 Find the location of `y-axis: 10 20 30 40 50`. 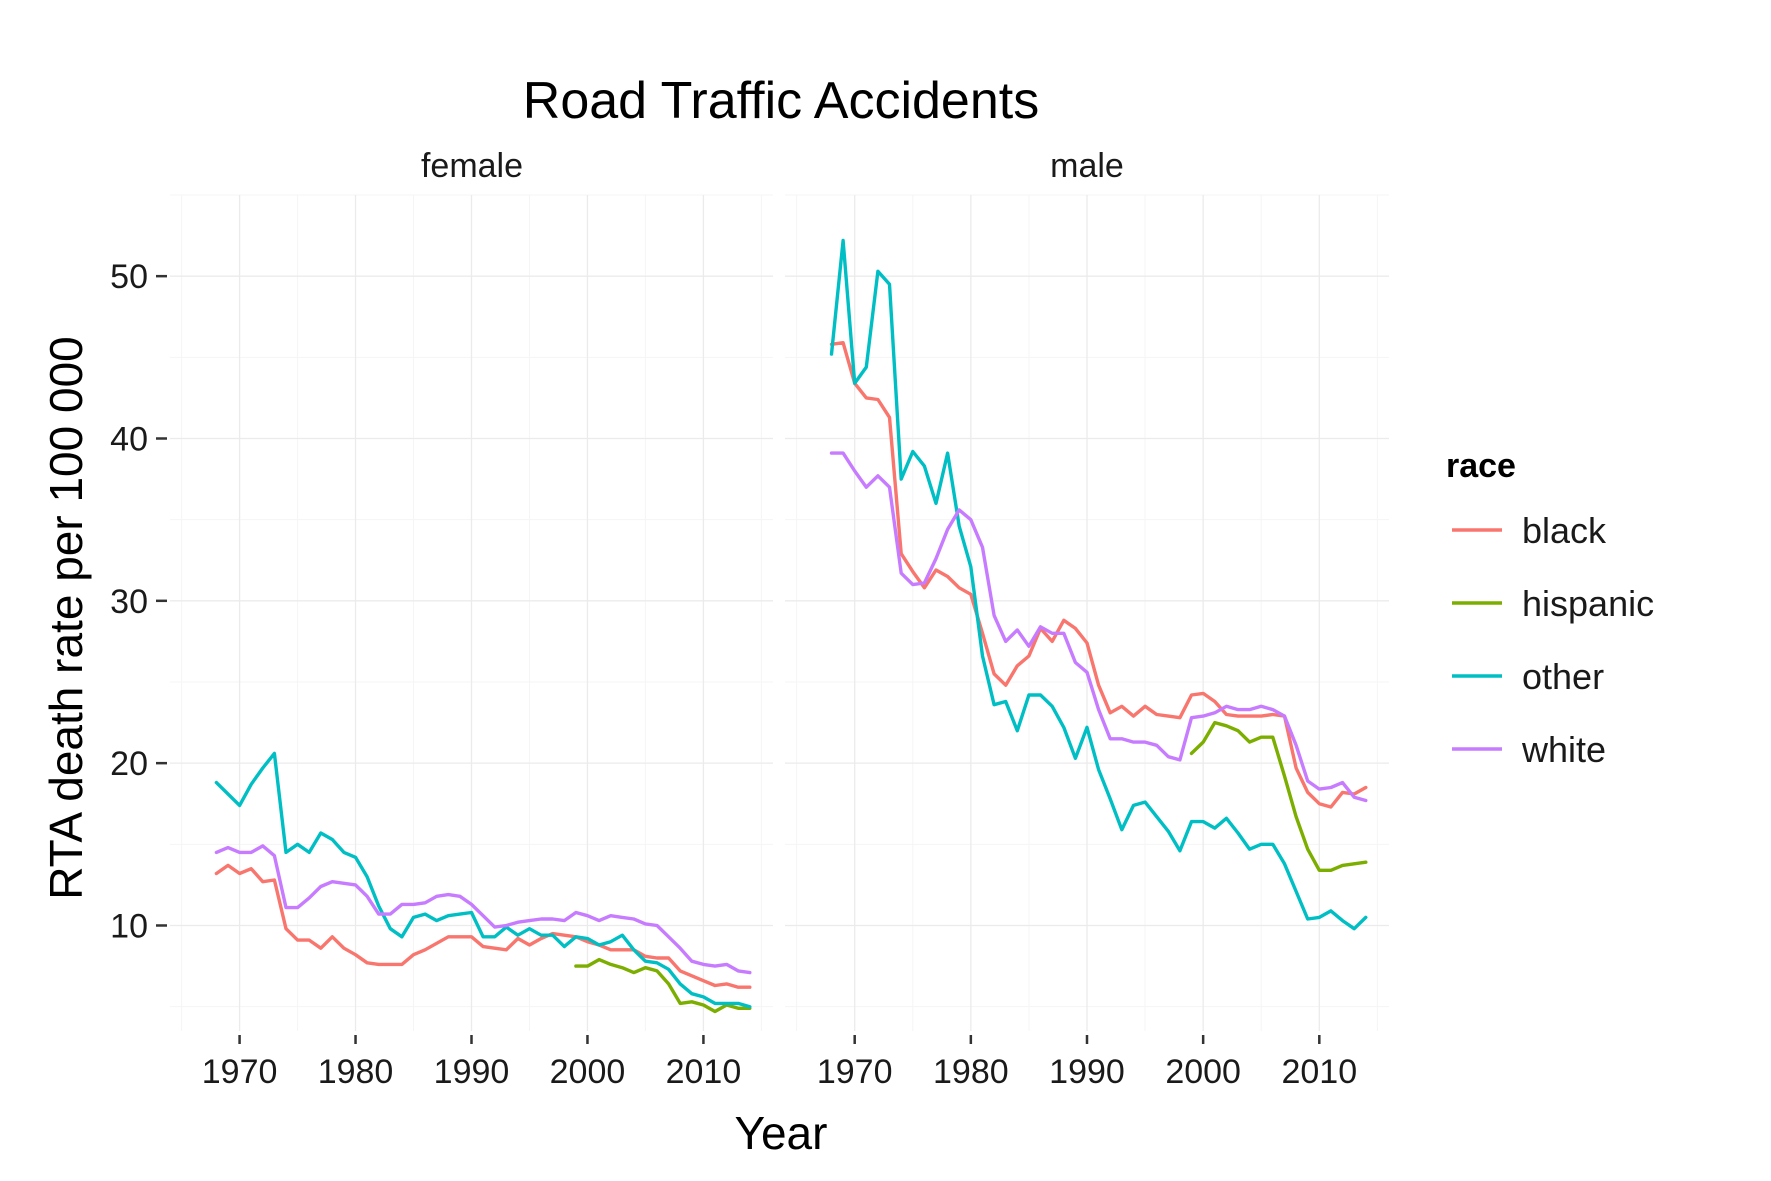

y-axis: 10 20 30 40 50 is located at coordinates (138, 601).